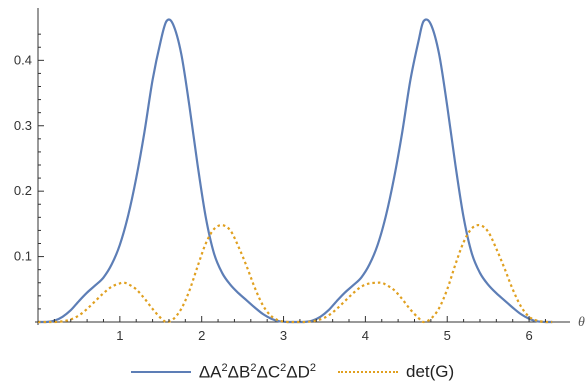 The height and width of the screenshot is (386, 585). I want to click on x-tick-label: 4, so click(365, 335).